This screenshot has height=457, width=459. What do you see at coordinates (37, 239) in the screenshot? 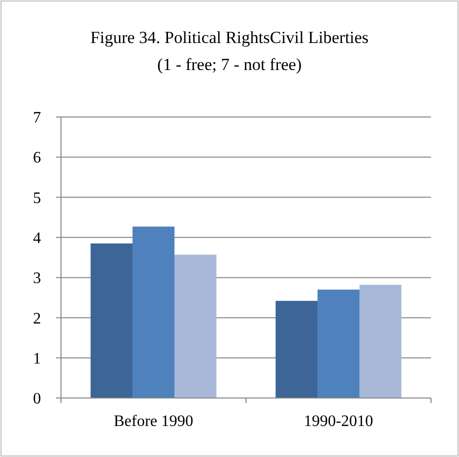
I see `y-tick-label: 4` at bounding box center [37, 239].